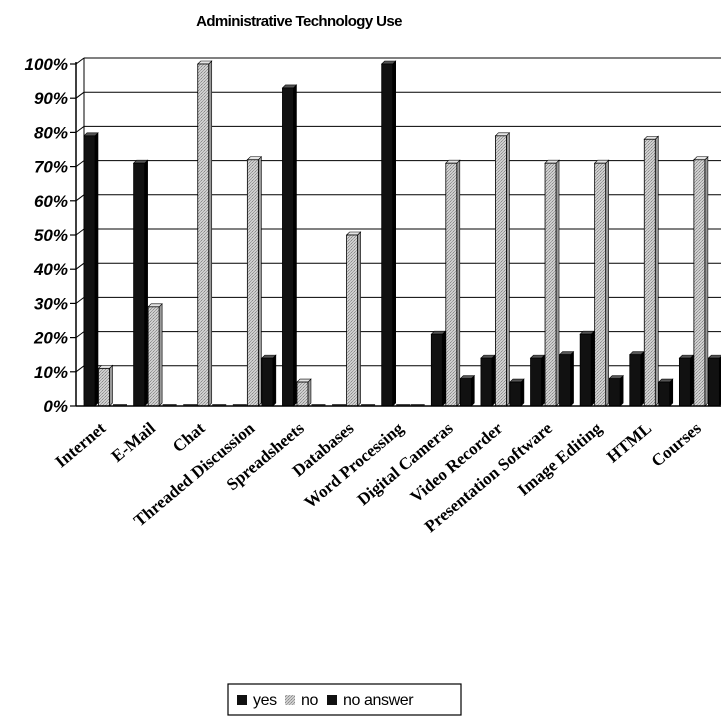 Image resolution: width=721 pixels, height=722 pixels. I want to click on y-tick-label: 80%, so click(51, 132).